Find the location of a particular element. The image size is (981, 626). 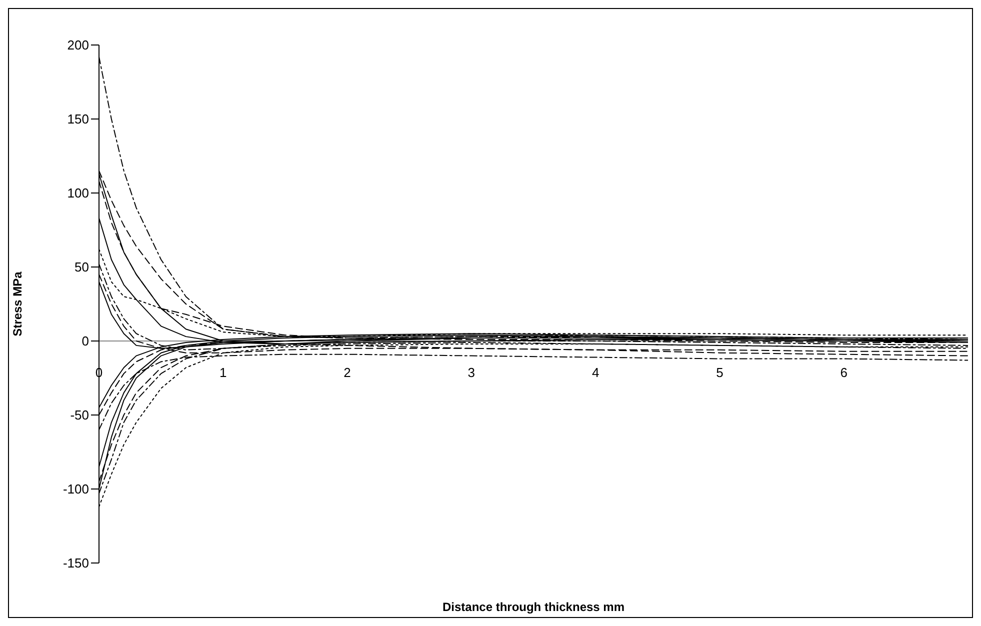

x-axis-title: Distance through thickness mm is located at coordinates (533, 607).